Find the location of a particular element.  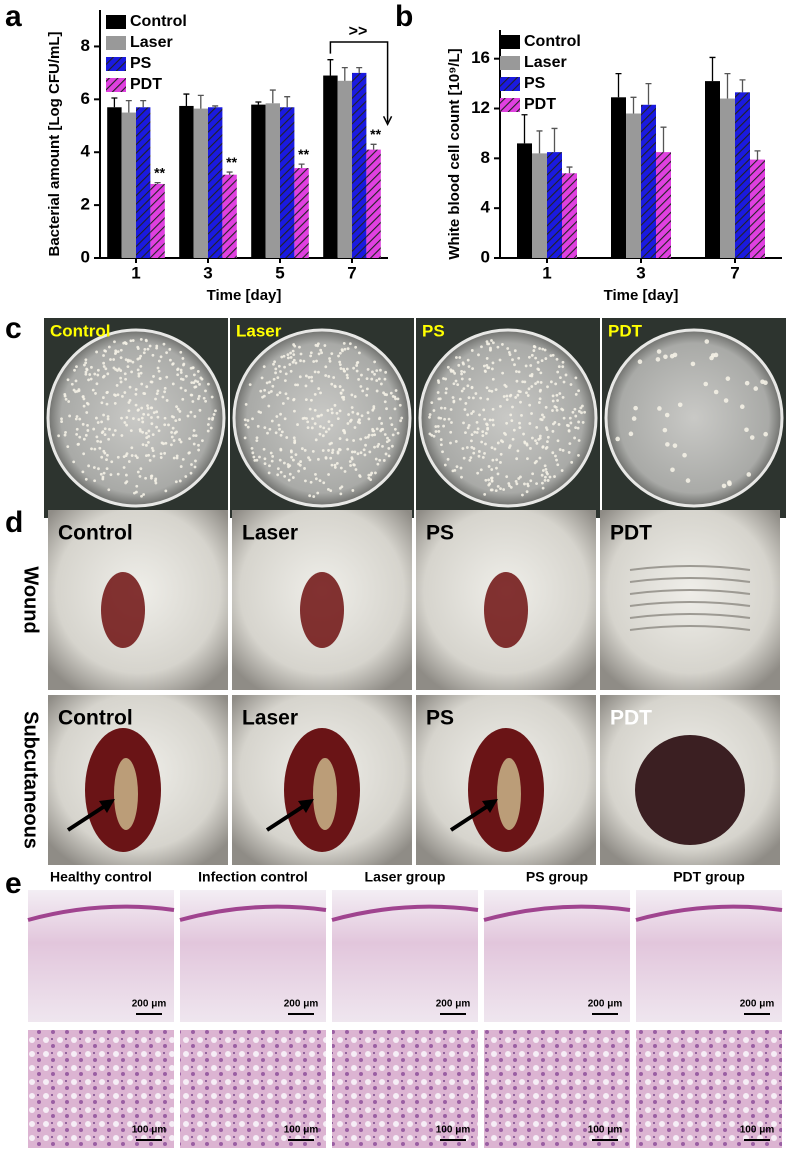

epidermis is located at coordinates (405, 913).